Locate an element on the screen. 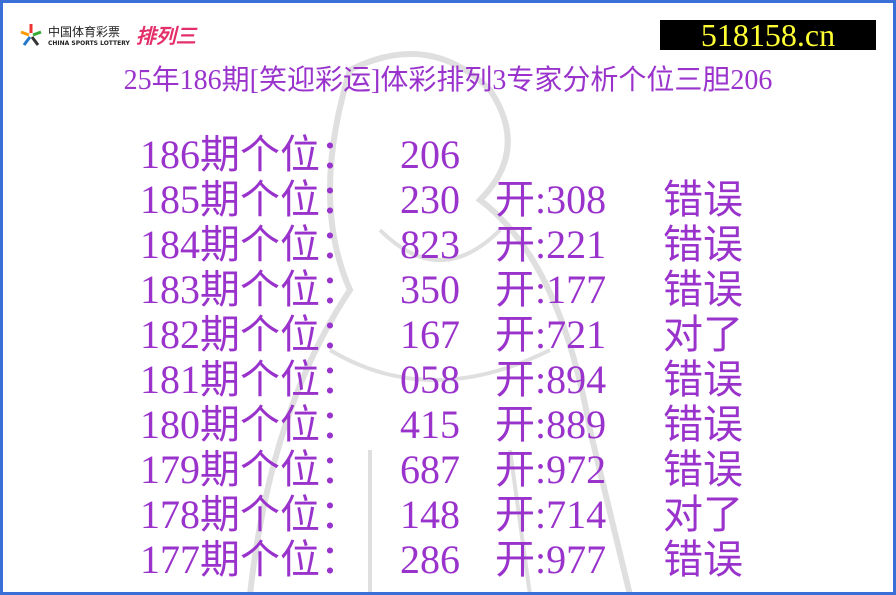 The width and height of the screenshot is (896, 595). row-label: 177期个位： is located at coordinates (250, 559).